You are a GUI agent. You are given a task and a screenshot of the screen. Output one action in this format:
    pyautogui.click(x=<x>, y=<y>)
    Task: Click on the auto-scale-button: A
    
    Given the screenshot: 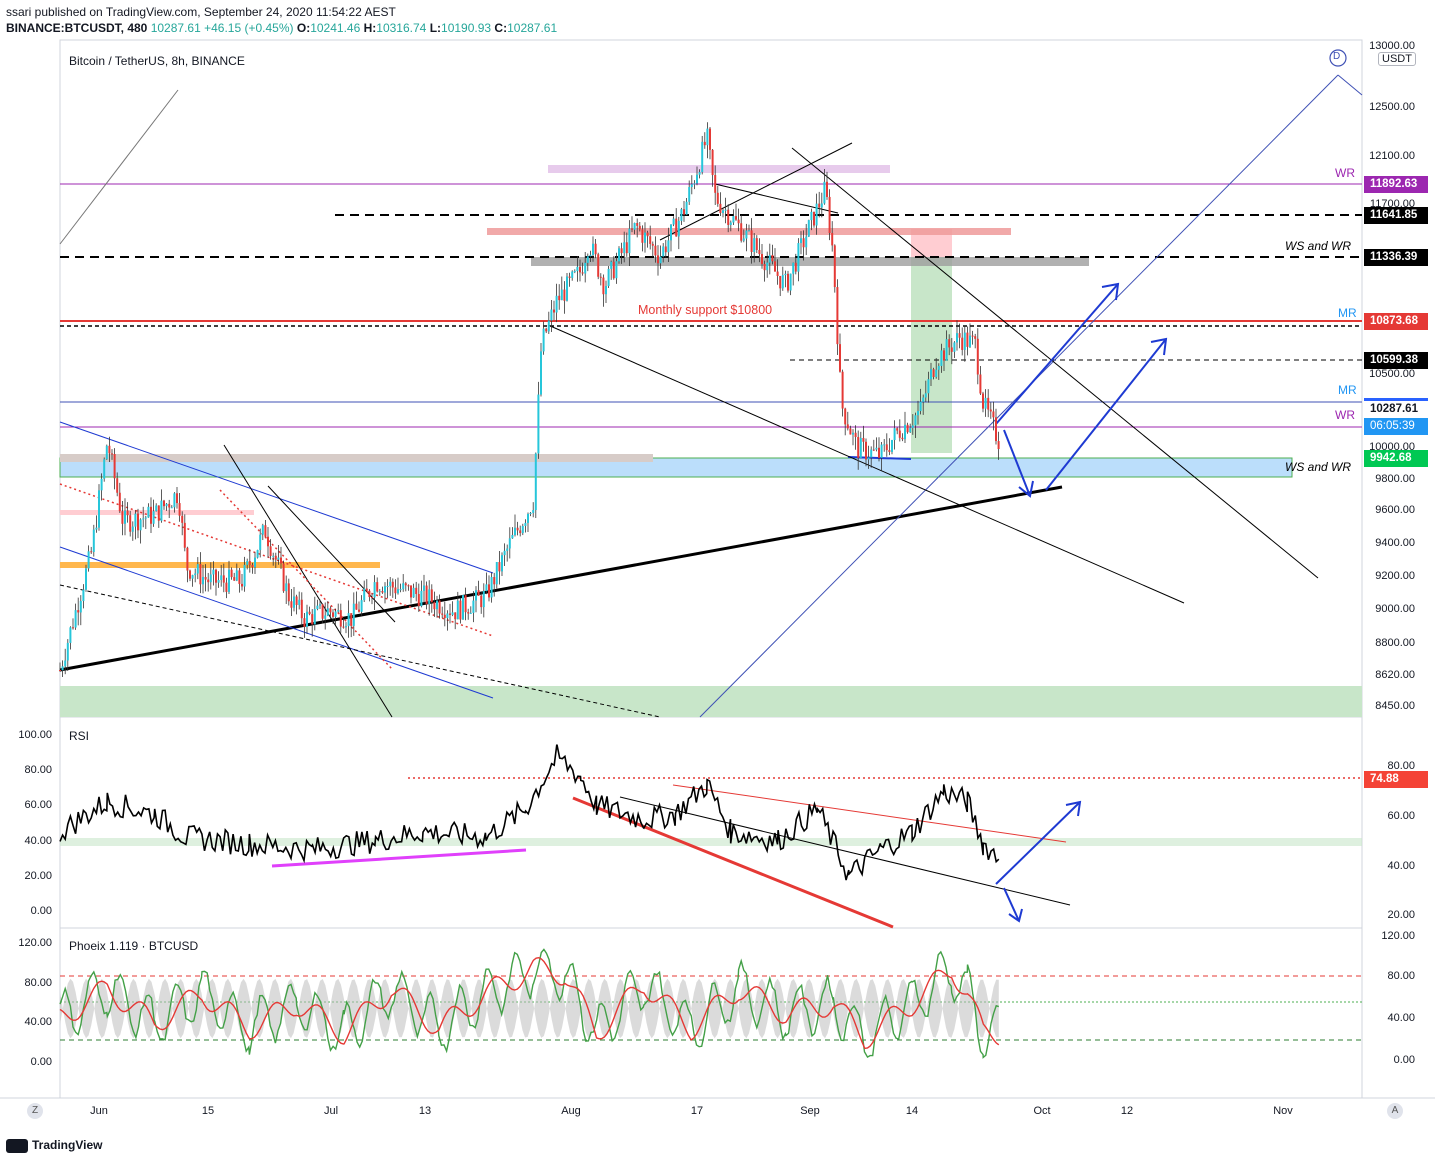 What is the action you would take?
    pyautogui.click(x=1395, y=1111)
    